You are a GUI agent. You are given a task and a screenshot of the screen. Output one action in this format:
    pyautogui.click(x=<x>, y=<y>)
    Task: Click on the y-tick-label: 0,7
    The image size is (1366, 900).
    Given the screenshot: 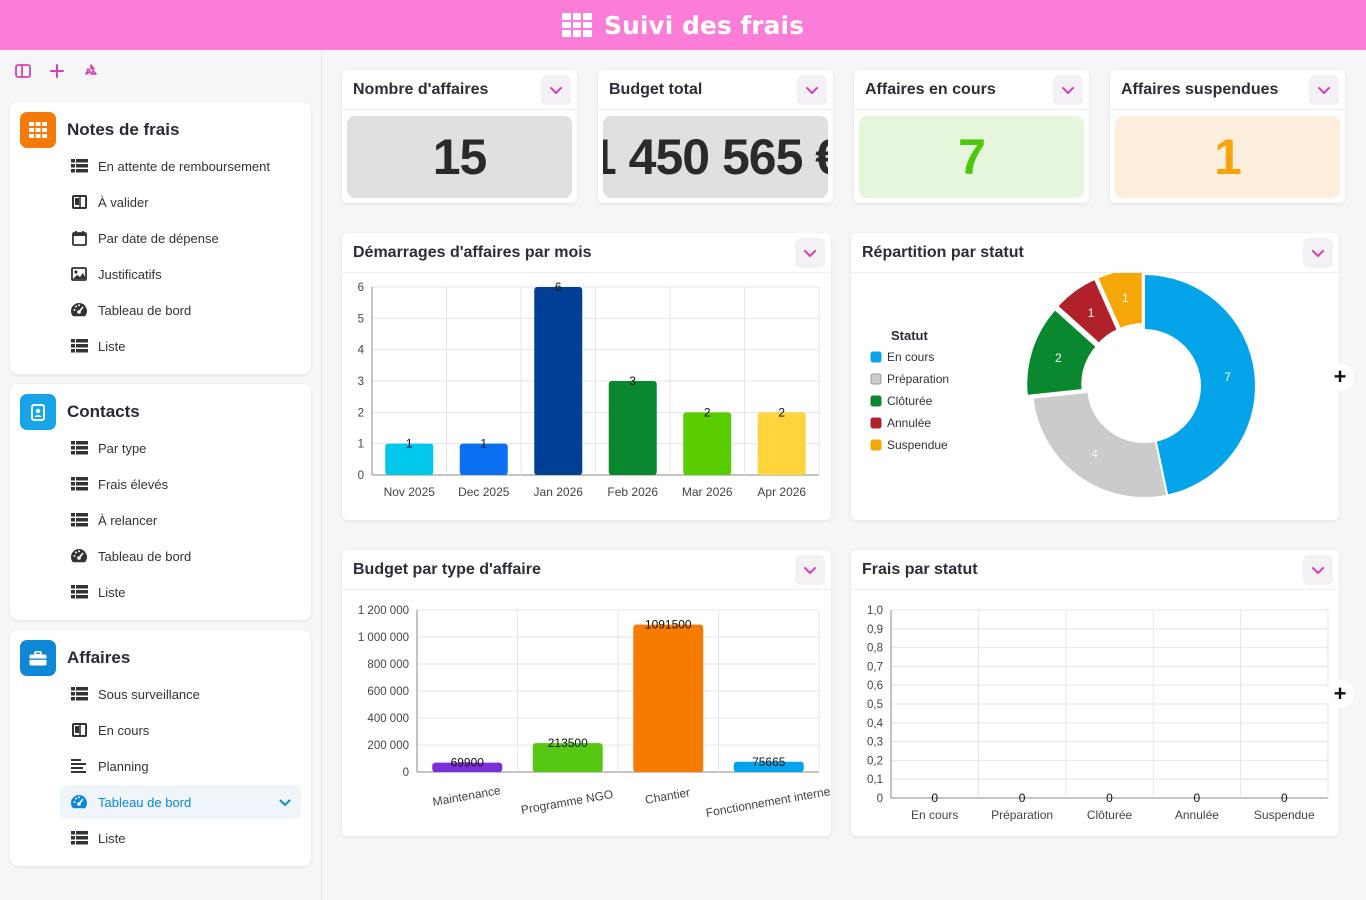 What is the action you would take?
    pyautogui.click(x=875, y=667)
    